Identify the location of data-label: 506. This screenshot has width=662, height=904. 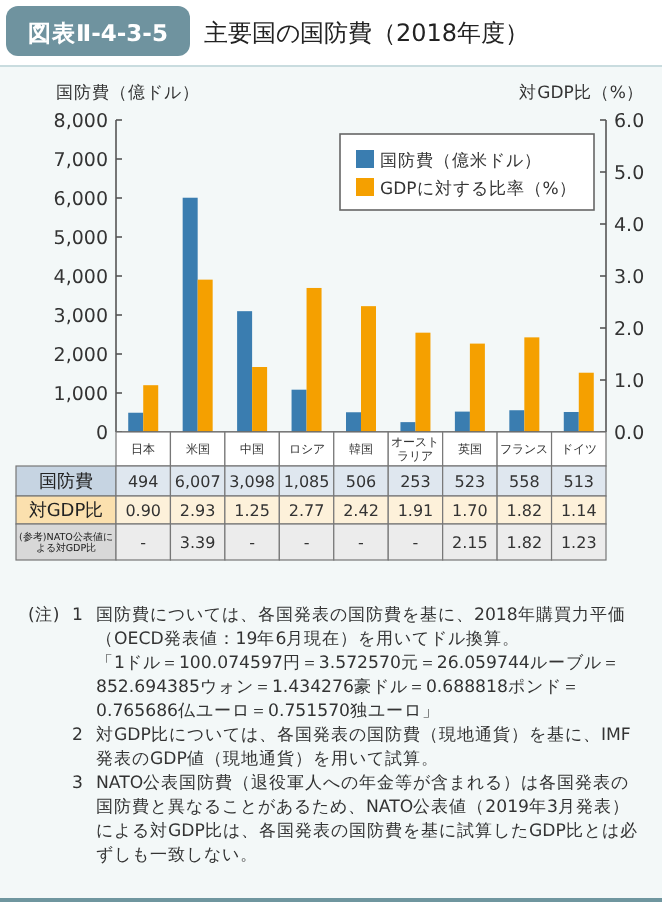
(361, 482).